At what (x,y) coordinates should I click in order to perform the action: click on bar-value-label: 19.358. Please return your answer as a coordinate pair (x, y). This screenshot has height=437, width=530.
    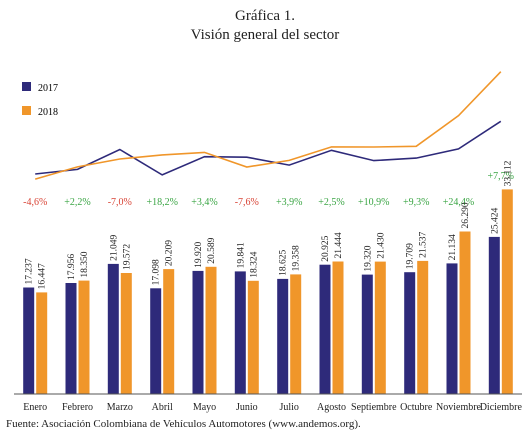
    Looking at the image, I should click on (297, 258).